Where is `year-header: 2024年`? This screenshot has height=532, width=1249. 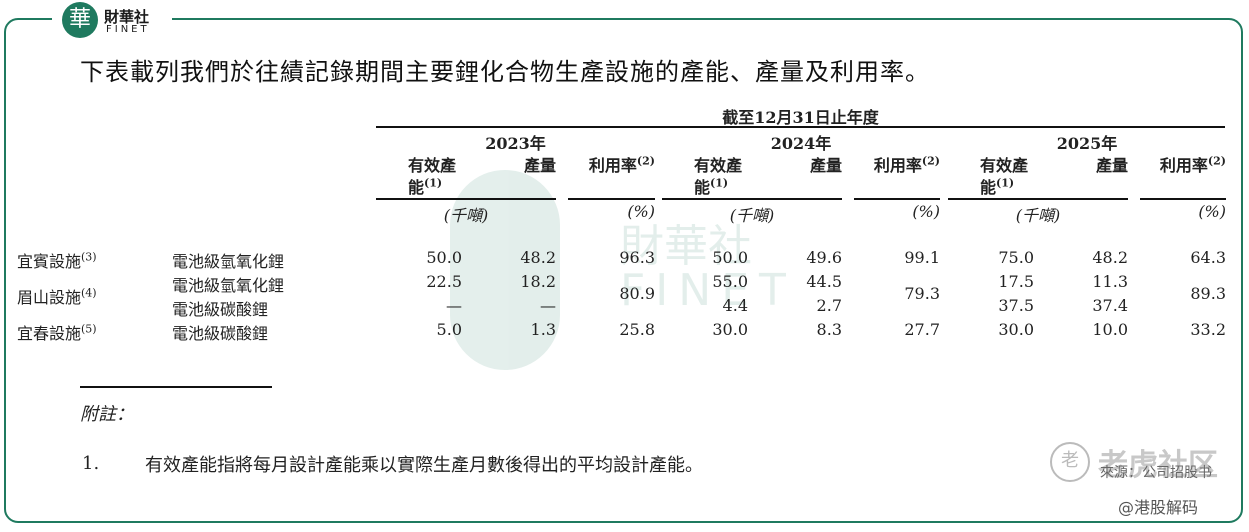
year-header: 2024年 is located at coordinates (801, 143).